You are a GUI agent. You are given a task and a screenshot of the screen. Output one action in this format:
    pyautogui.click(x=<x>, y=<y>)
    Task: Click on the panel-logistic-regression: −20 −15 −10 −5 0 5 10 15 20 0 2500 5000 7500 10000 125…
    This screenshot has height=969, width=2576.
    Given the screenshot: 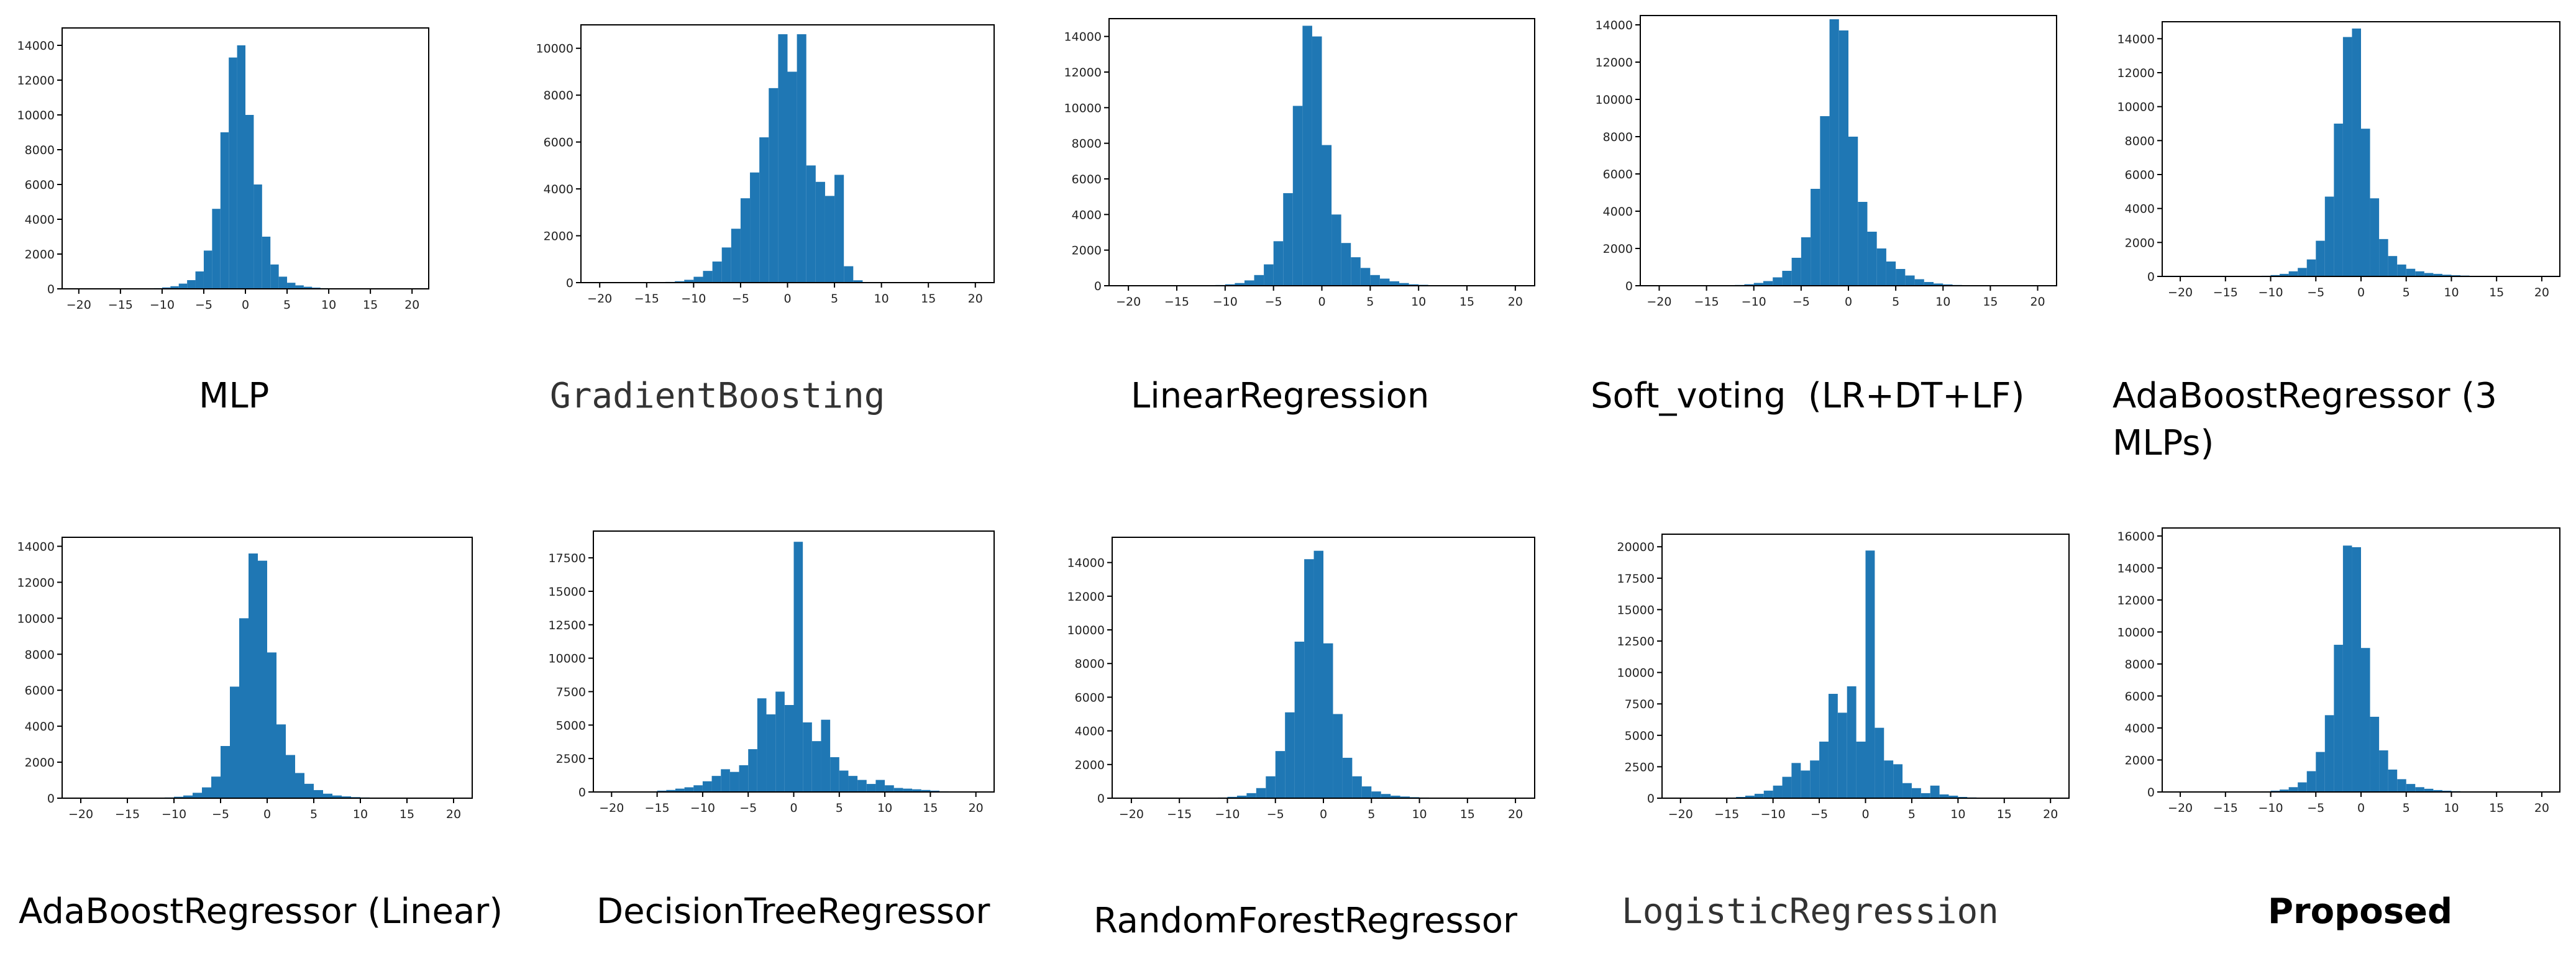 What is the action you would take?
    pyautogui.click(x=1830, y=727)
    